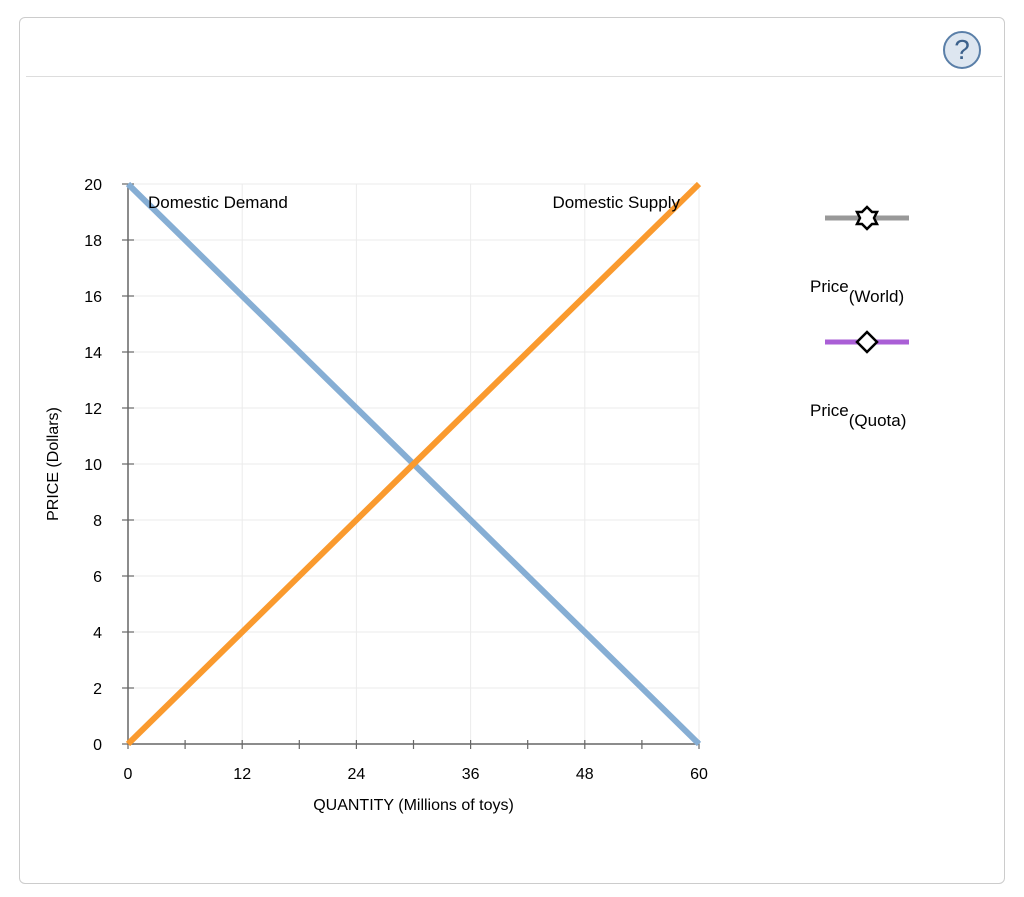 Image resolution: width=1024 pixels, height=897 pixels. Describe the element at coordinates (699, 774) in the screenshot. I see `x-tick-label: 60` at that location.